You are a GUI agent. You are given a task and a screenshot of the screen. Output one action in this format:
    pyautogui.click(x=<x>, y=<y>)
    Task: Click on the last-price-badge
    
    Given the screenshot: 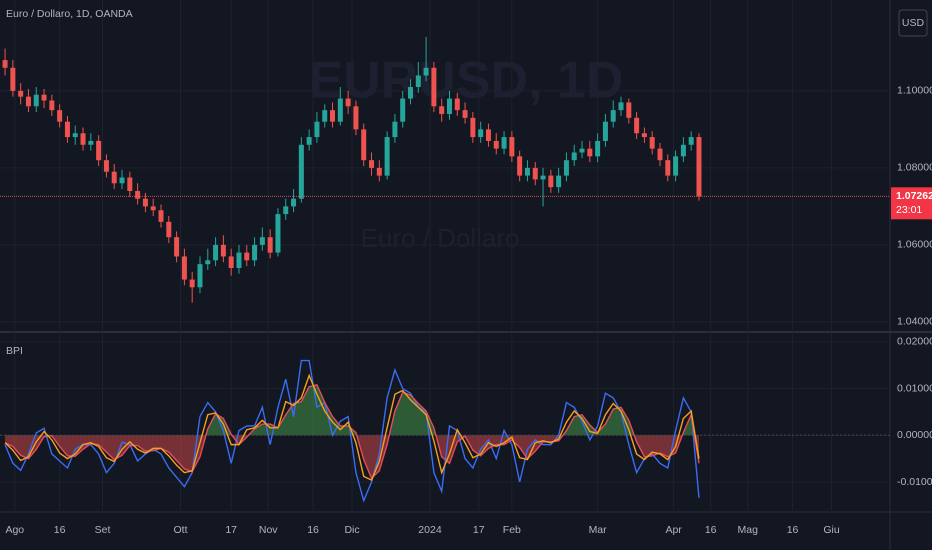 What is the action you would take?
    pyautogui.click(x=911, y=203)
    